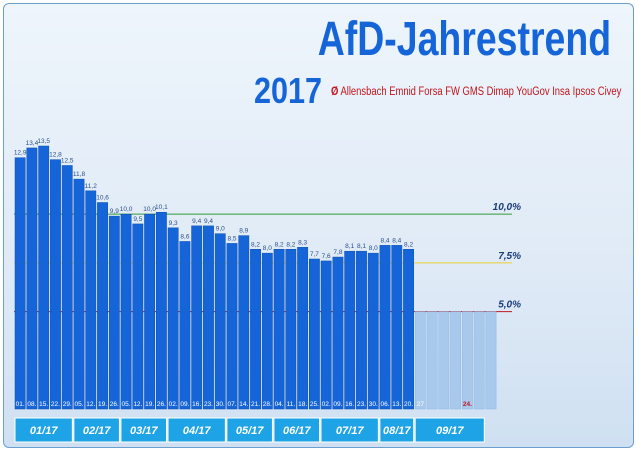 This screenshot has width=639, height=453. I want to click on month-label: 06/17, so click(297, 431).